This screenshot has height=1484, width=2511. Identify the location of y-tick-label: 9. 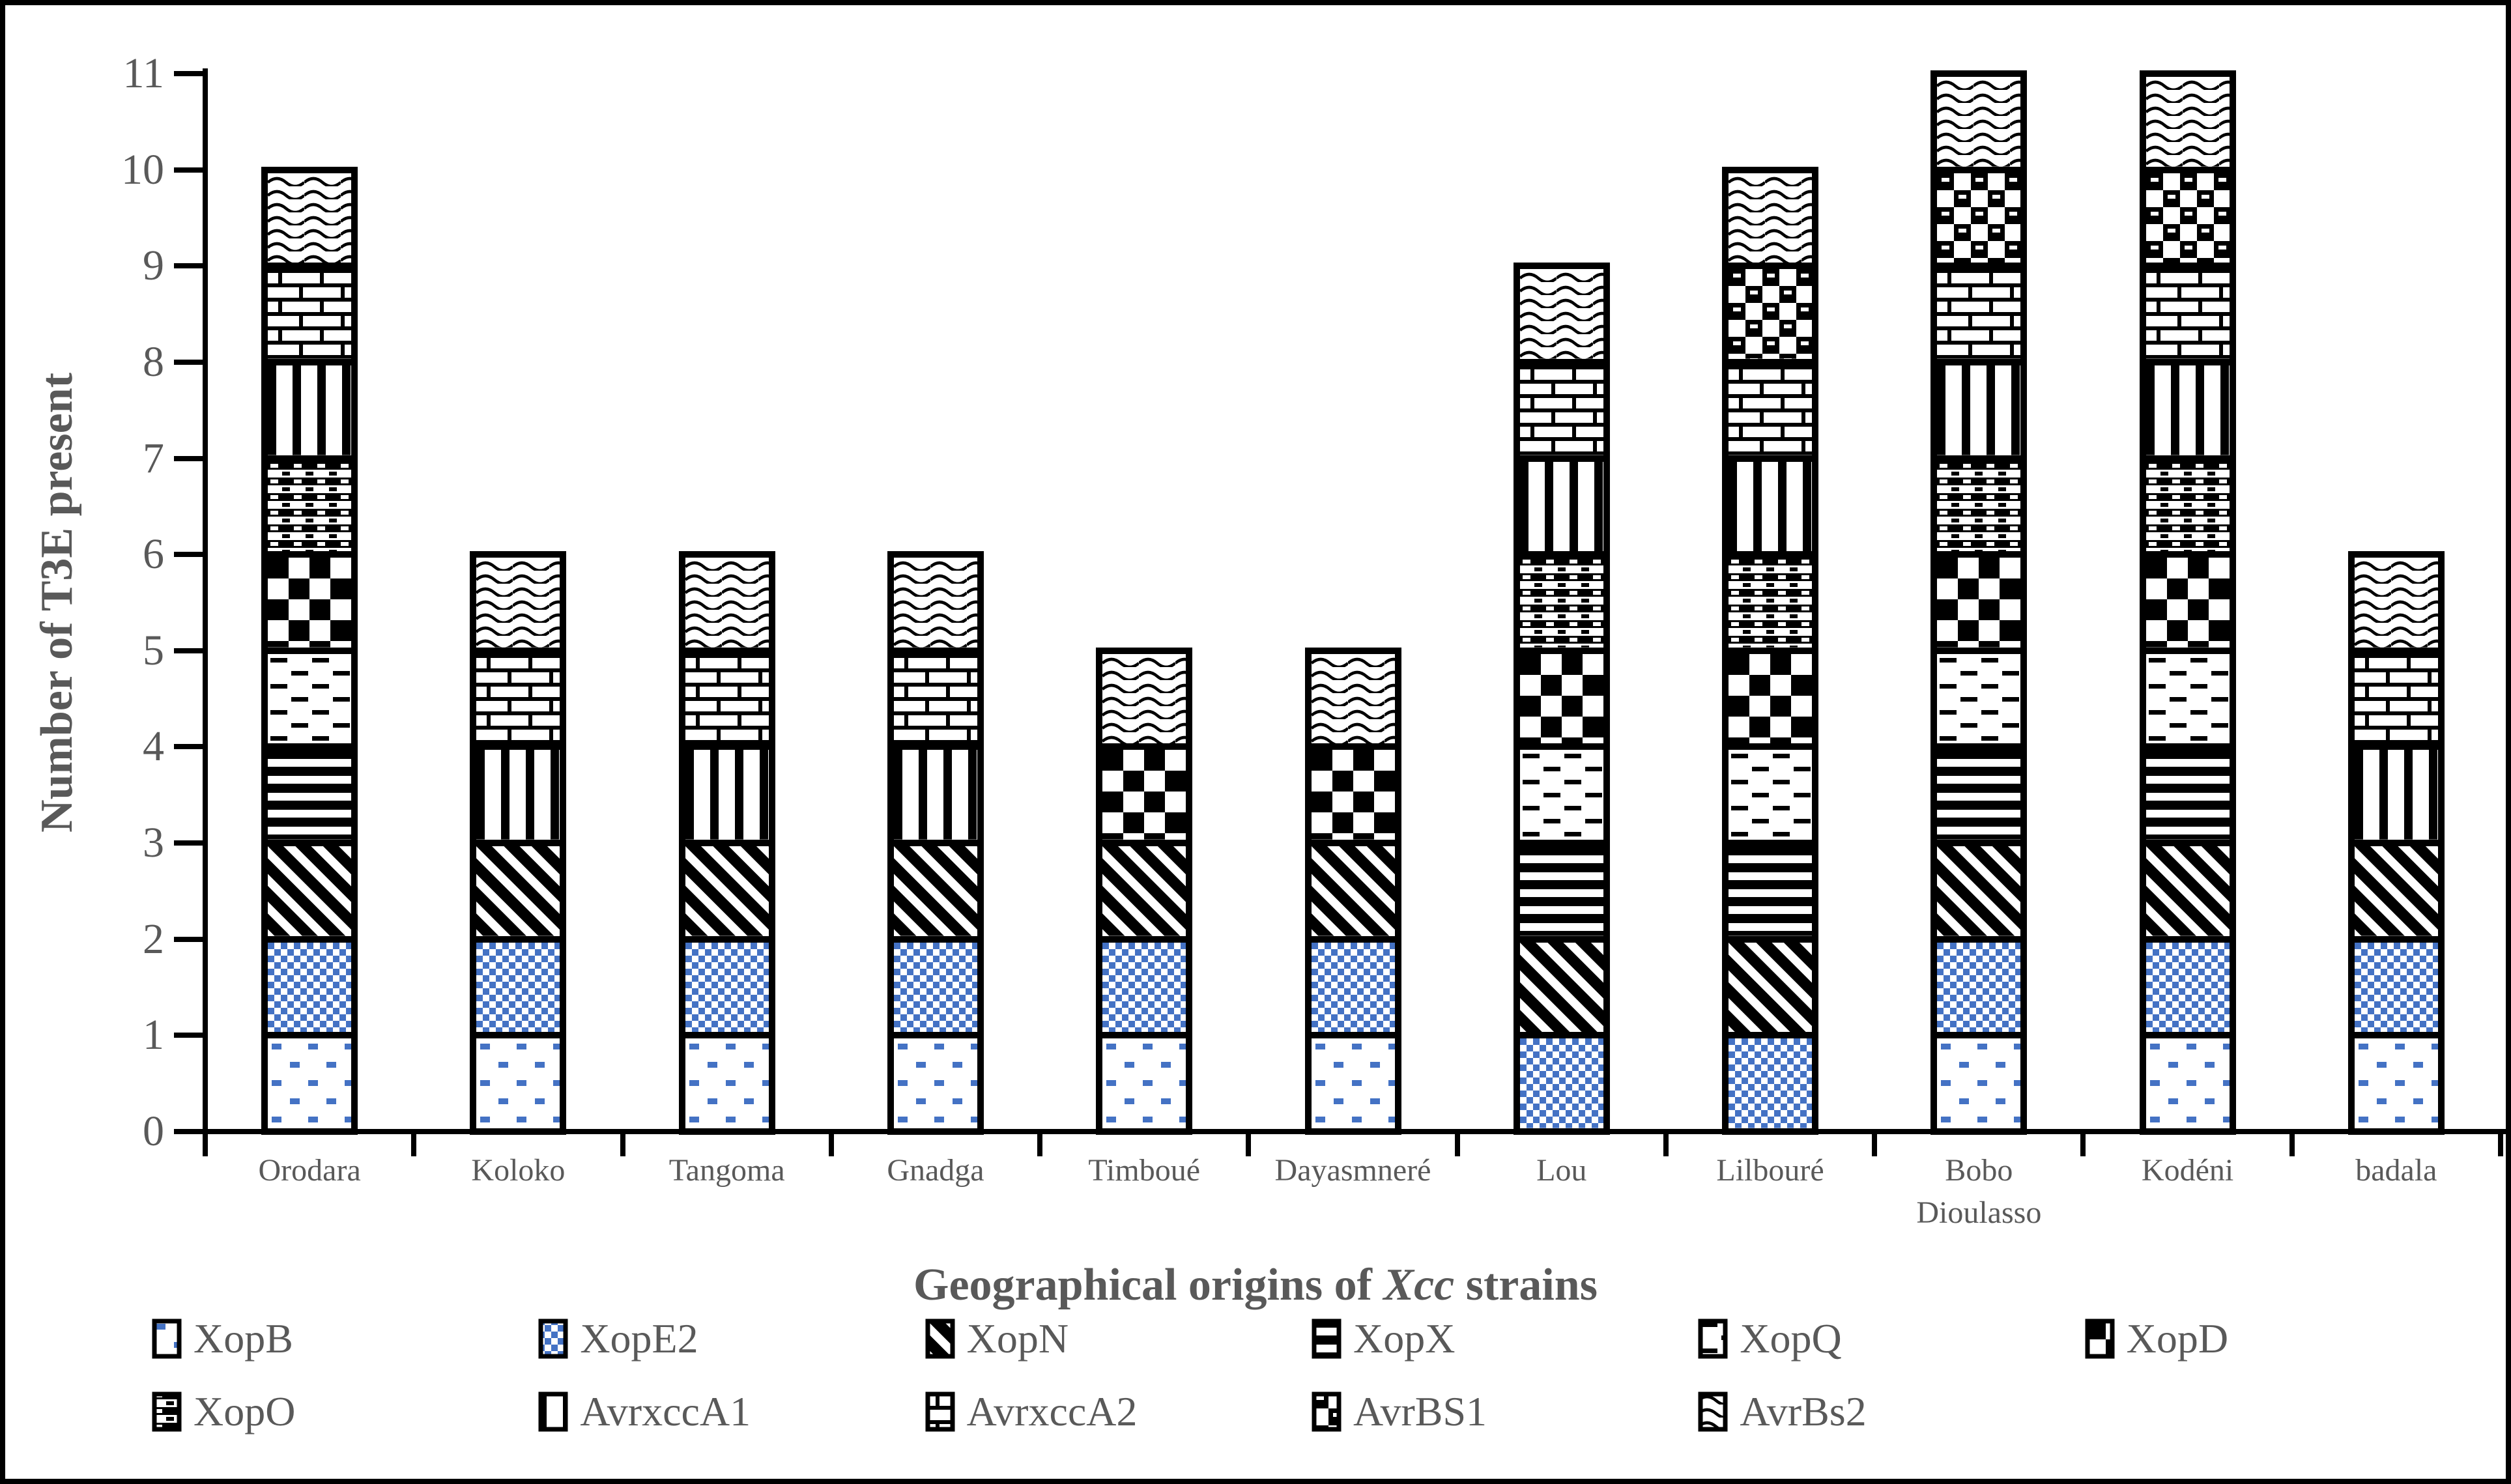
(153, 266).